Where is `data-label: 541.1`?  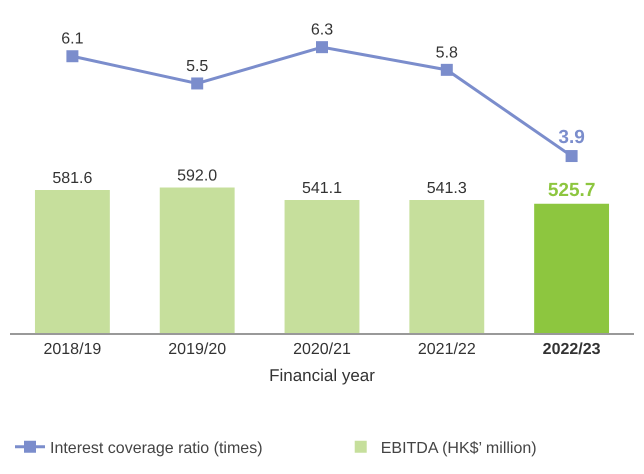 data-label: 541.1 is located at coordinates (322, 189).